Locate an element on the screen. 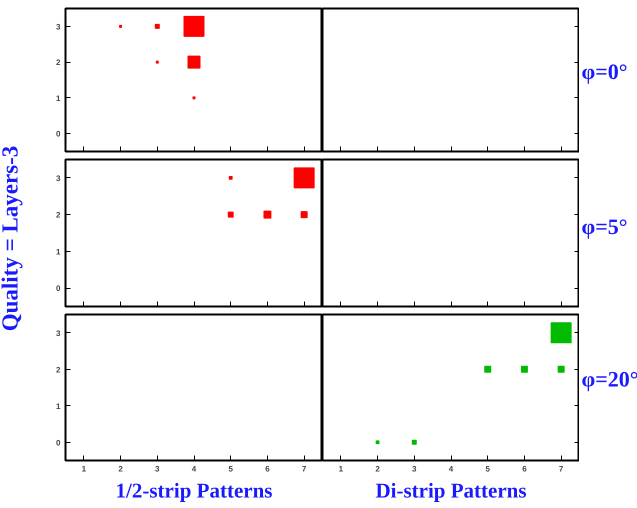 The width and height of the screenshot is (637, 508). text: φ=0° is located at coordinates (605, 71).